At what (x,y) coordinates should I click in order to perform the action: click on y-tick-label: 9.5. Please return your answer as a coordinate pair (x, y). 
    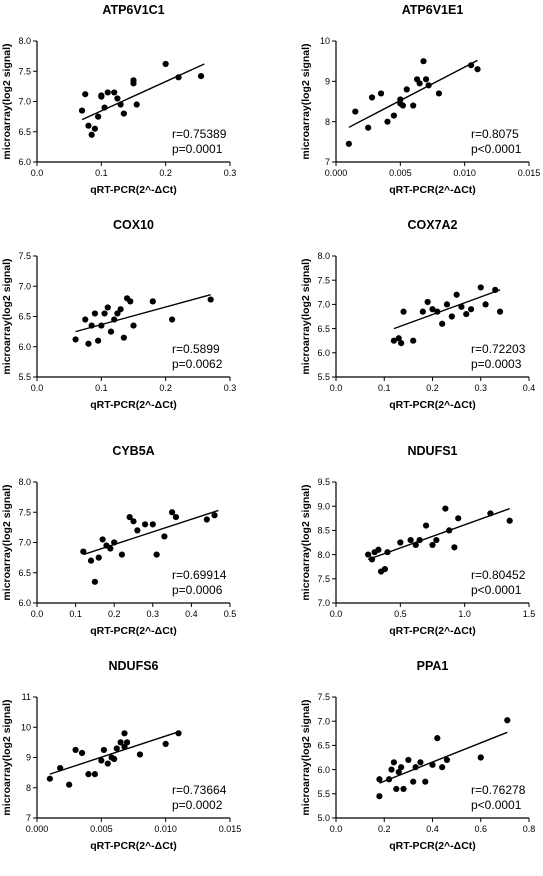
    Looking at the image, I should click on (323, 482).